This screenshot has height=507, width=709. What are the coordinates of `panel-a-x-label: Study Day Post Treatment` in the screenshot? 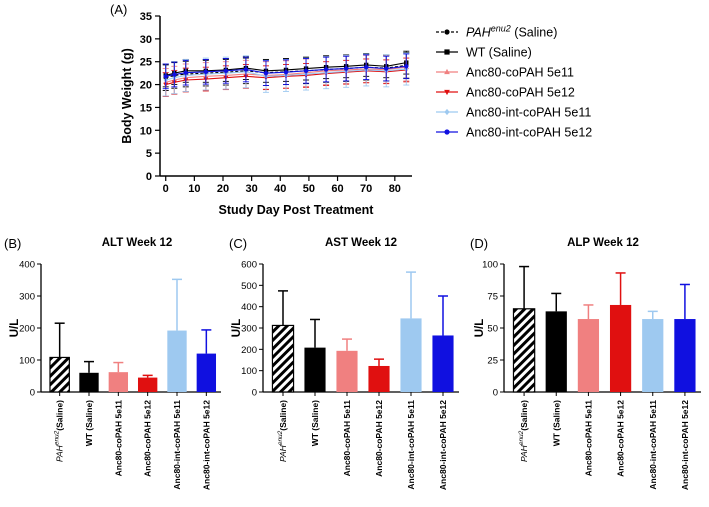 It's located at (297, 210).